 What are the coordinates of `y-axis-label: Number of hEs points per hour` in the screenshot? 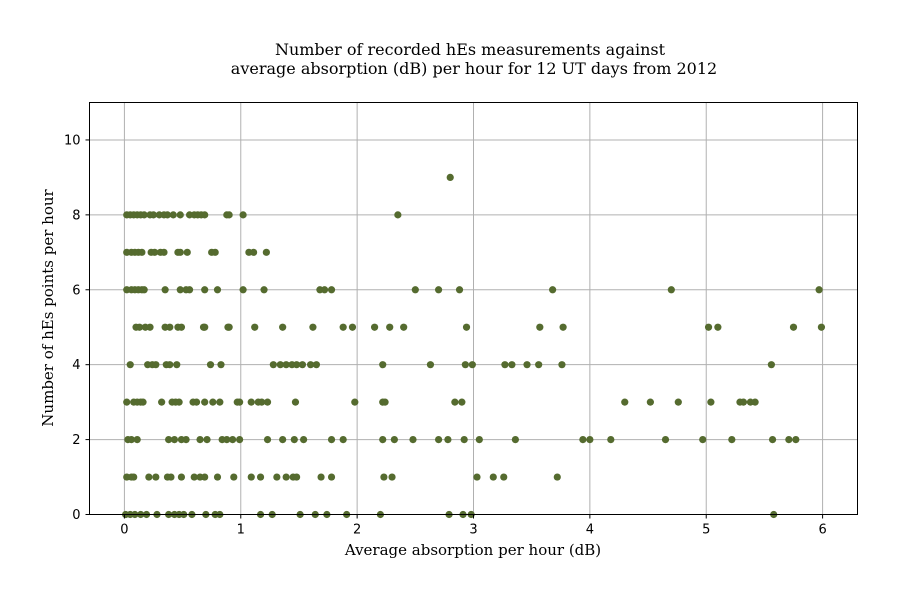 It's located at (48, 307).